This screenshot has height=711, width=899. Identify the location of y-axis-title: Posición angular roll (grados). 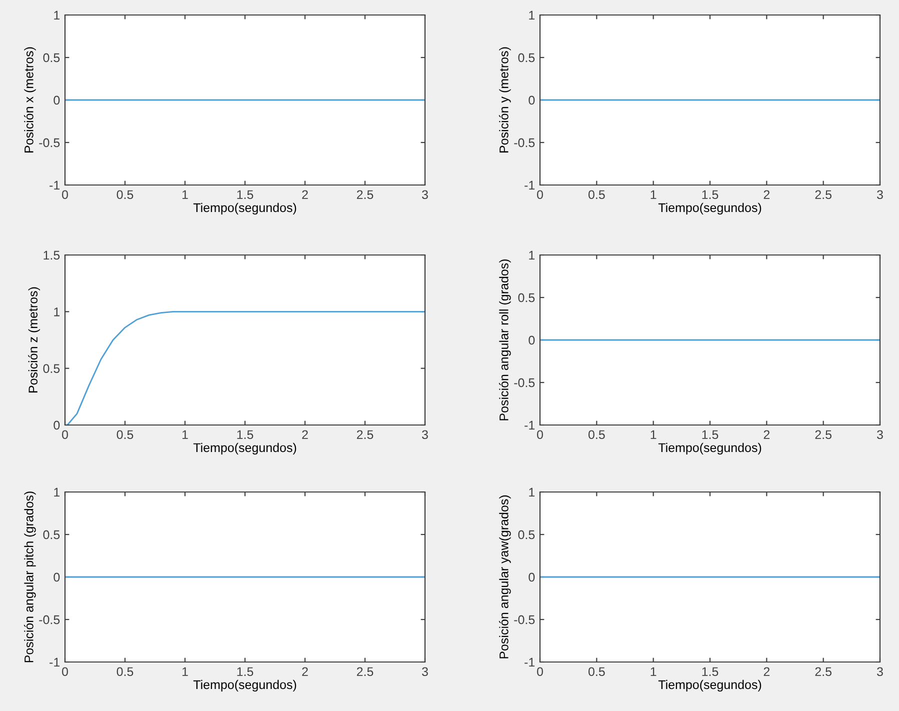
(505, 339).